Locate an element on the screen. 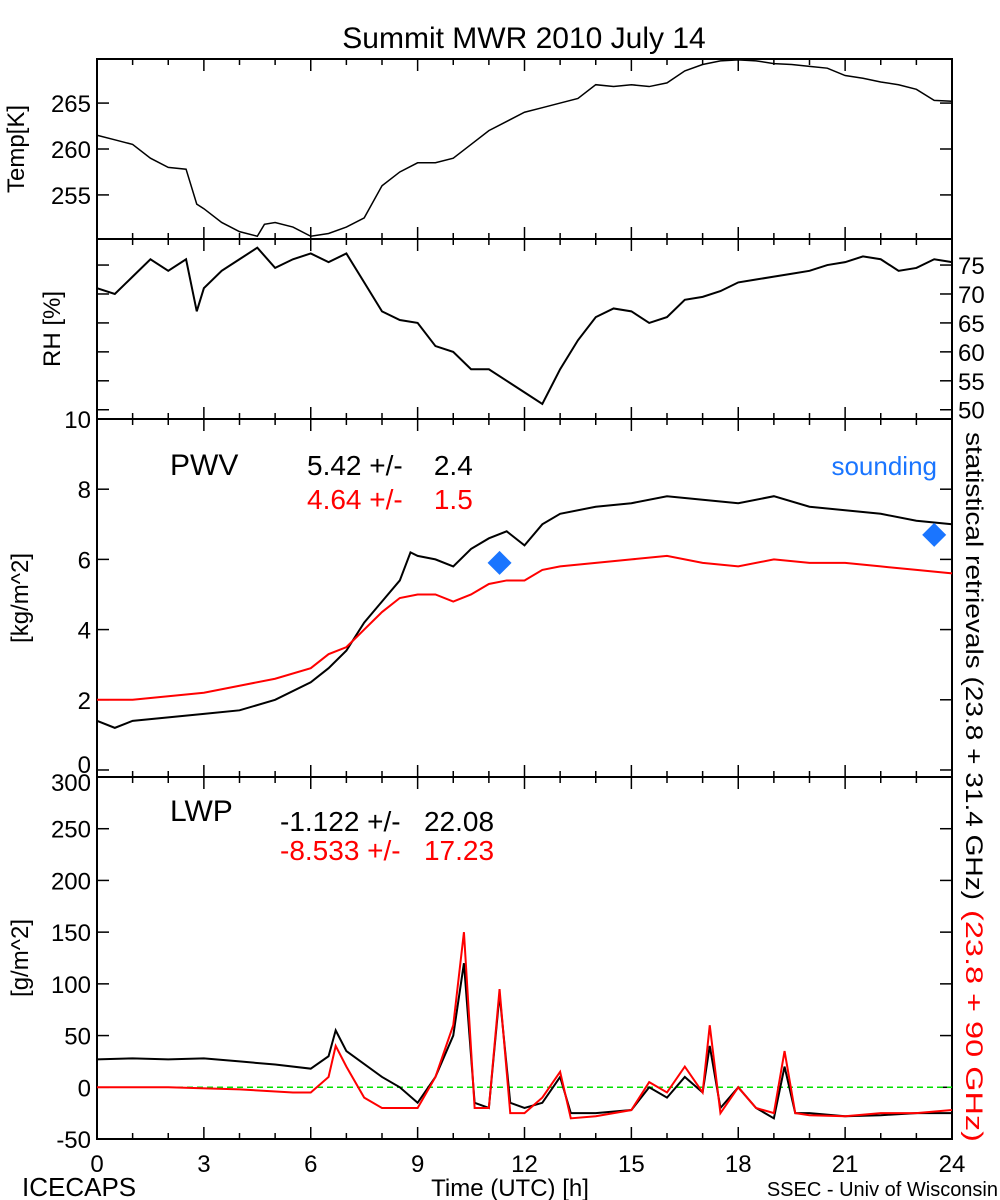 Image resolution: width=1000 pixels, height=1200 pixels. panel-rh is located at coordinates (524, 329).